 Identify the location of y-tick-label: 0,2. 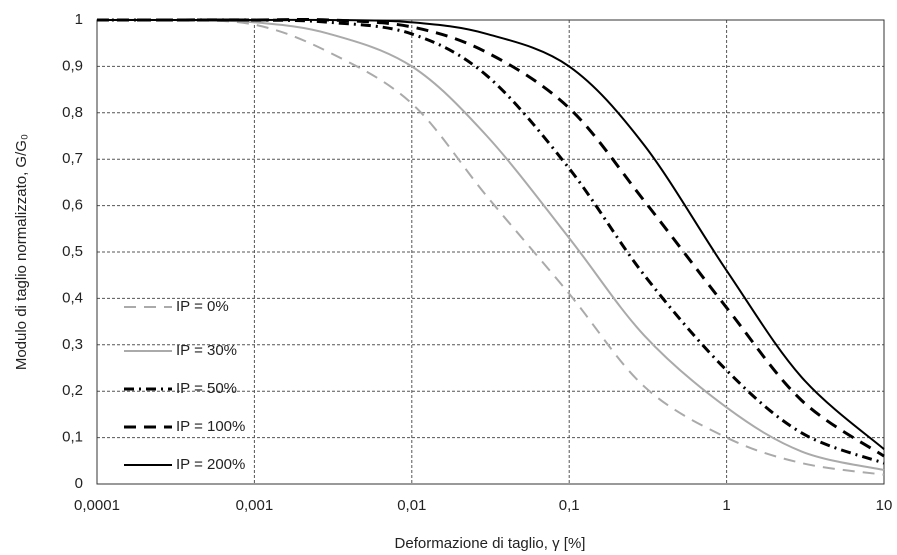
(72, 390).